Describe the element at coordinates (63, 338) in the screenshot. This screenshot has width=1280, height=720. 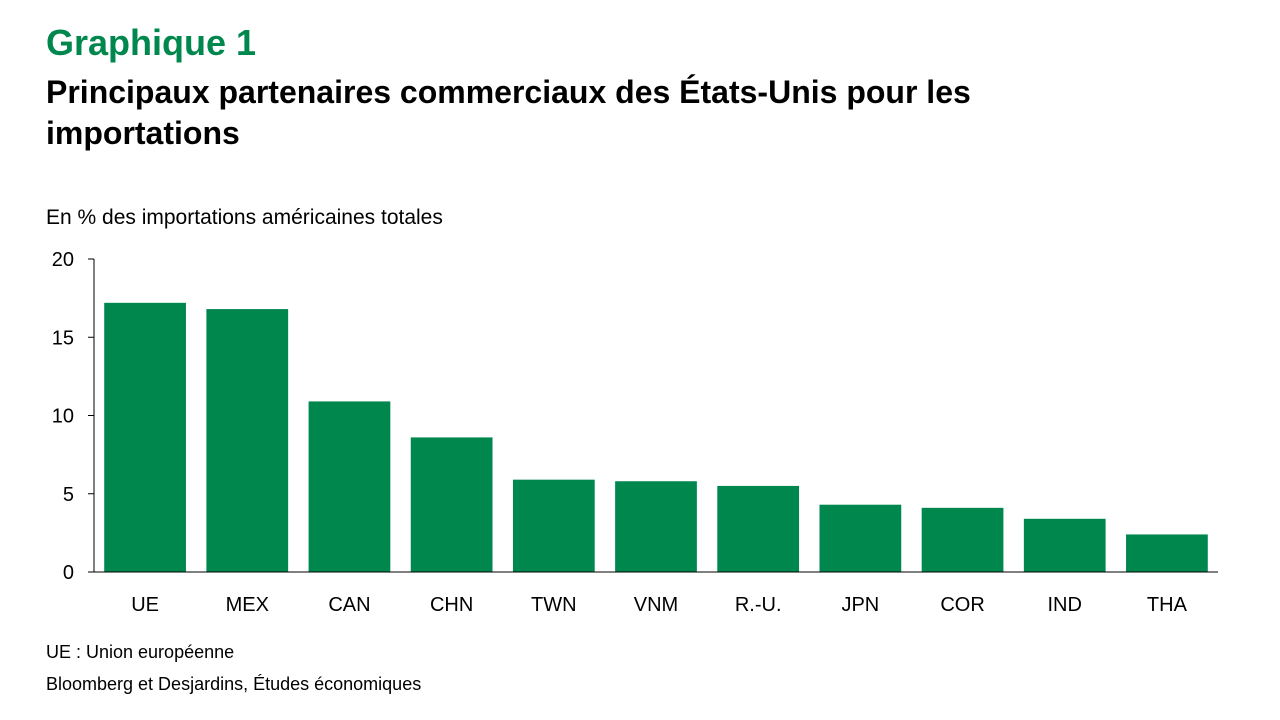
I see `y-tick-label: 15` at that location.